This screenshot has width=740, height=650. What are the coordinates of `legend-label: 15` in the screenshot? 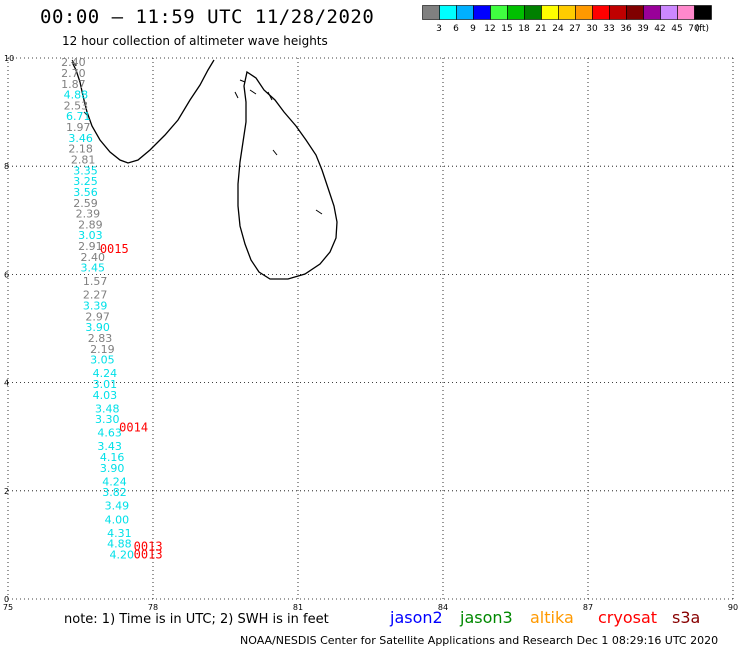 It's located at (506, 29).